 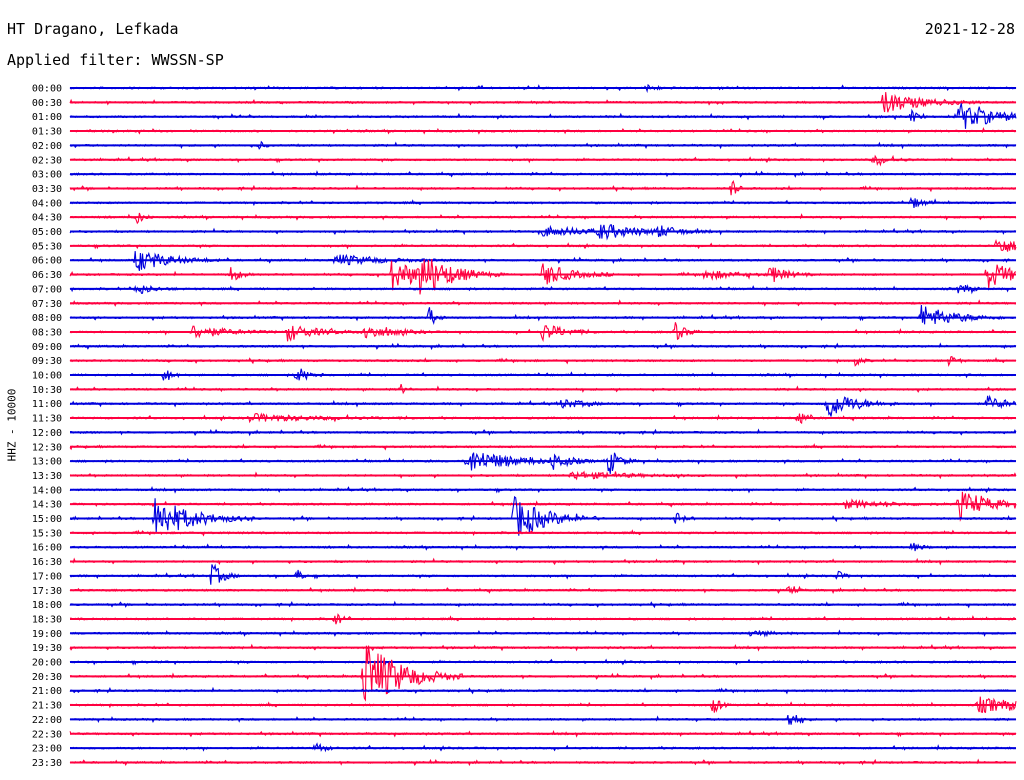 I want to click on time-label: 22:00, so click(x=47, y=720).